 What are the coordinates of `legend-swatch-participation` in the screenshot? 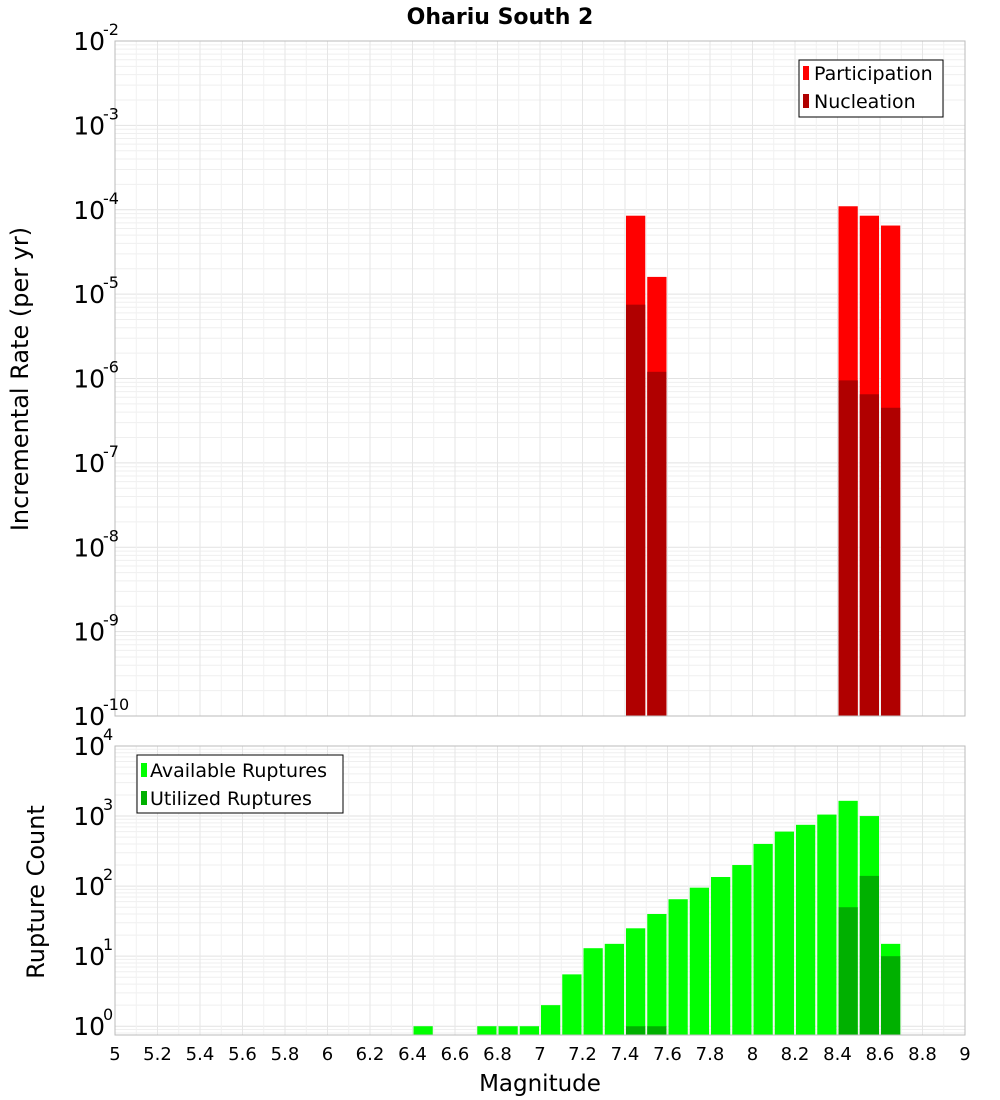 It's located at (806, 73).